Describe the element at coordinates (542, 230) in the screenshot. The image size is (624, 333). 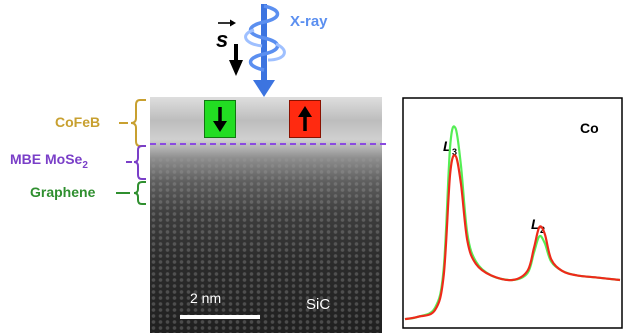
I see `peak-l2-subscript: 2` at that location.